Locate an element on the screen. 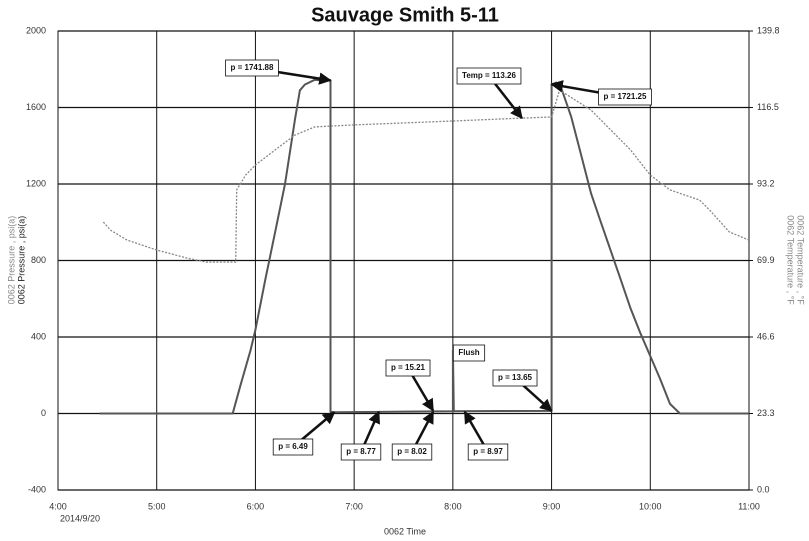  annotation-text: p = 13.65 is located at coordinates (515, 377).